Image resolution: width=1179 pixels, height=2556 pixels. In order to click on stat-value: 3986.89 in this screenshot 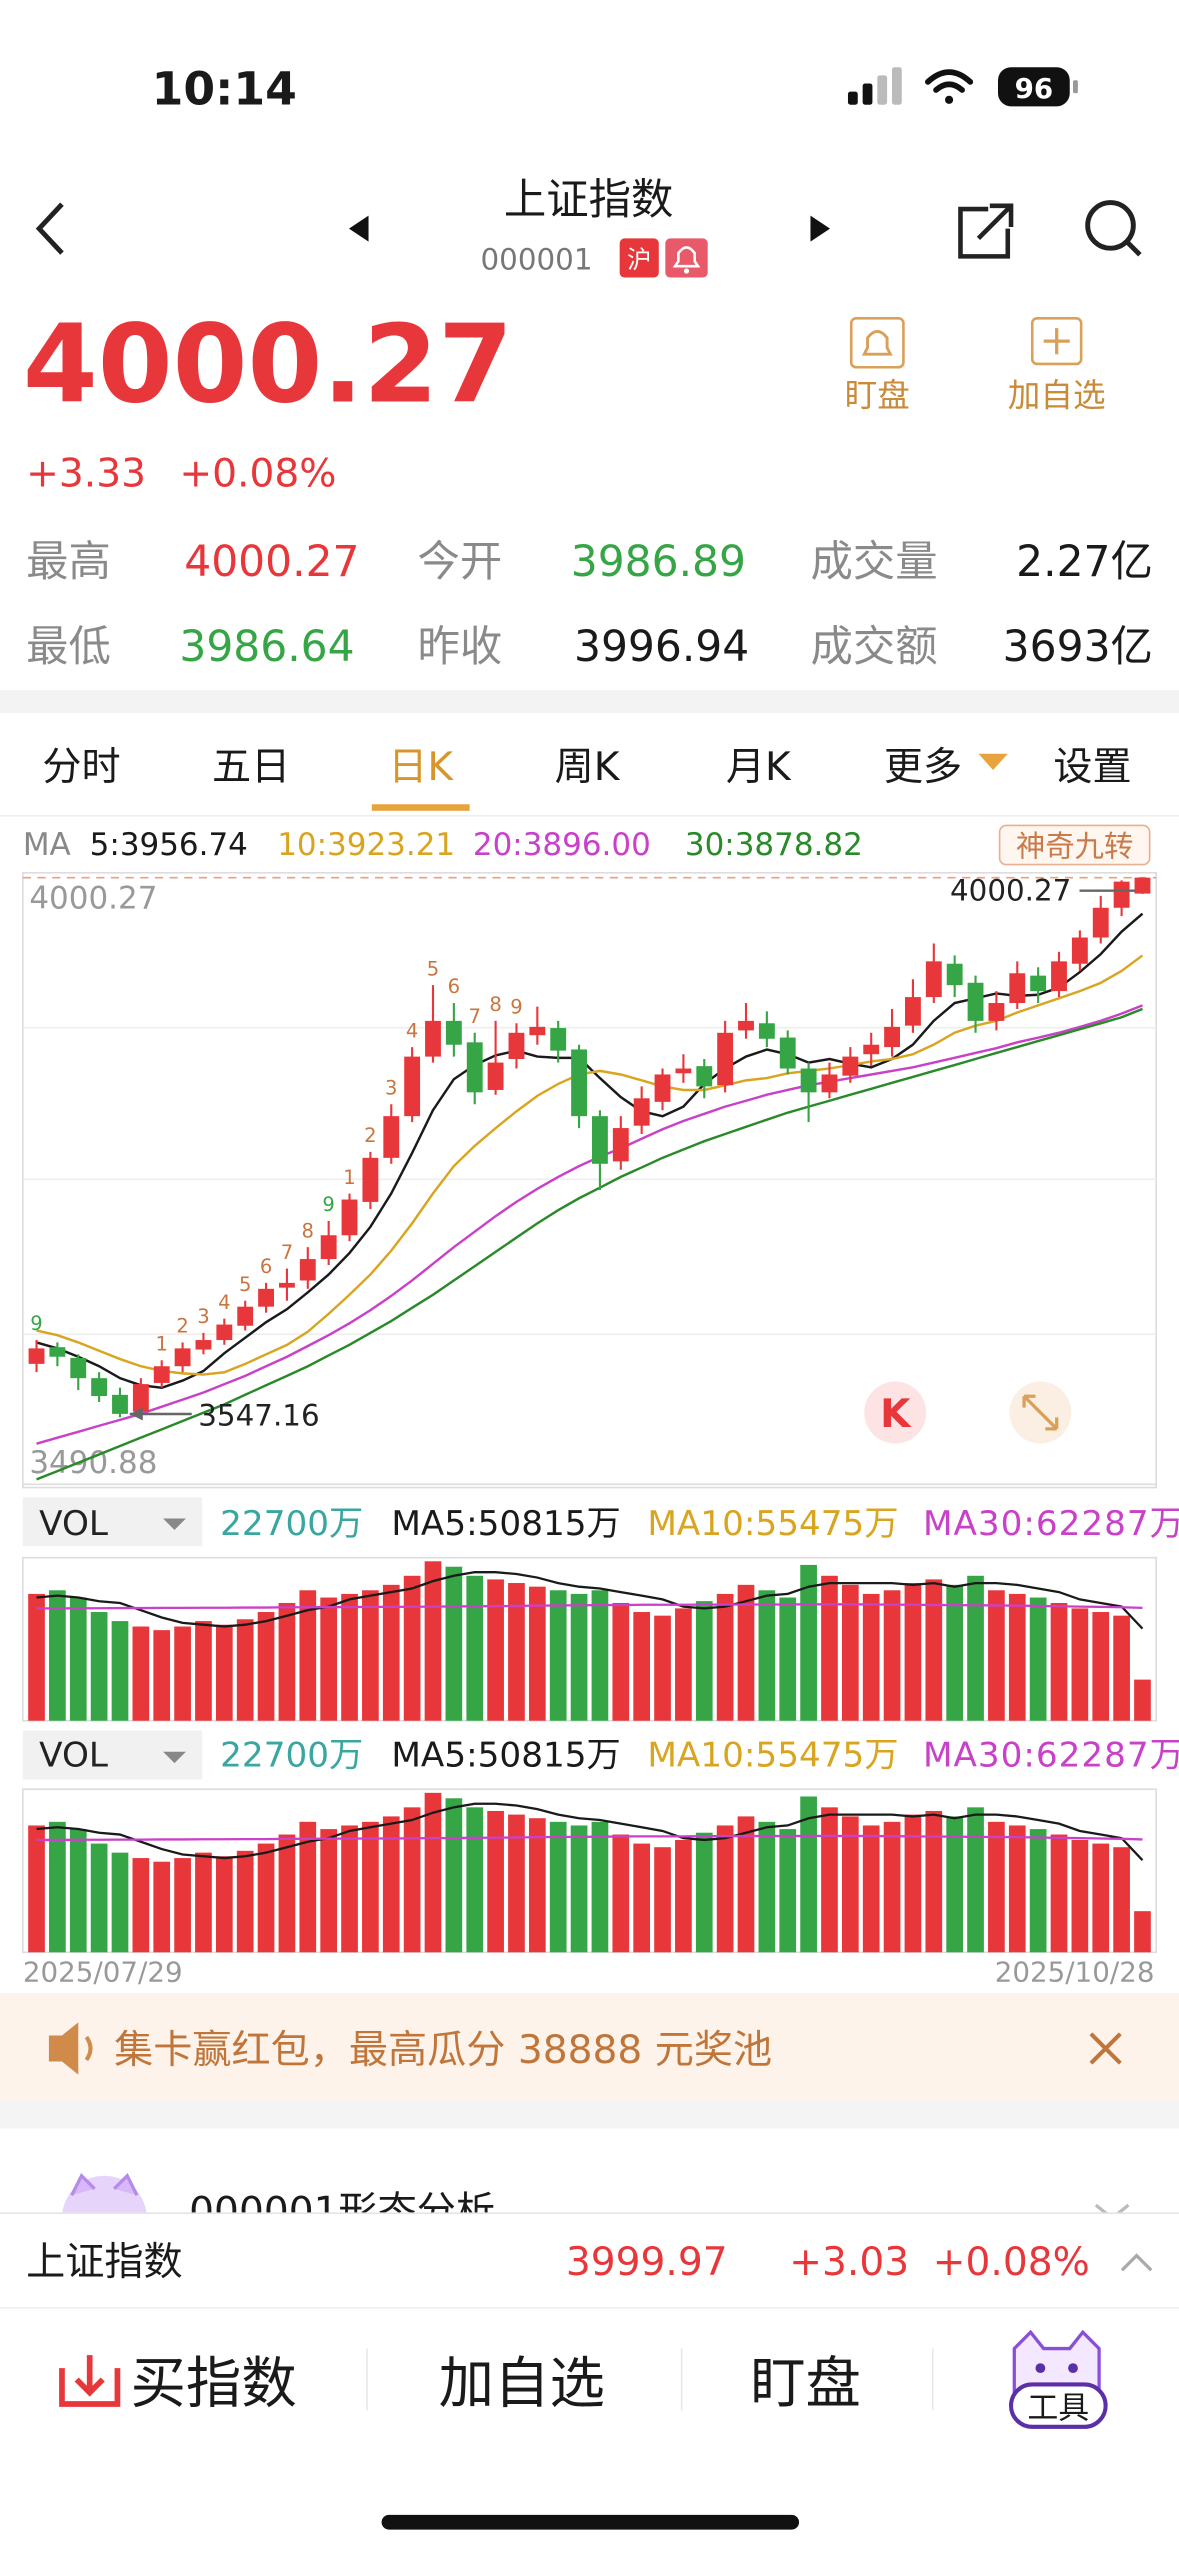, I will do `click(658, 561)`.